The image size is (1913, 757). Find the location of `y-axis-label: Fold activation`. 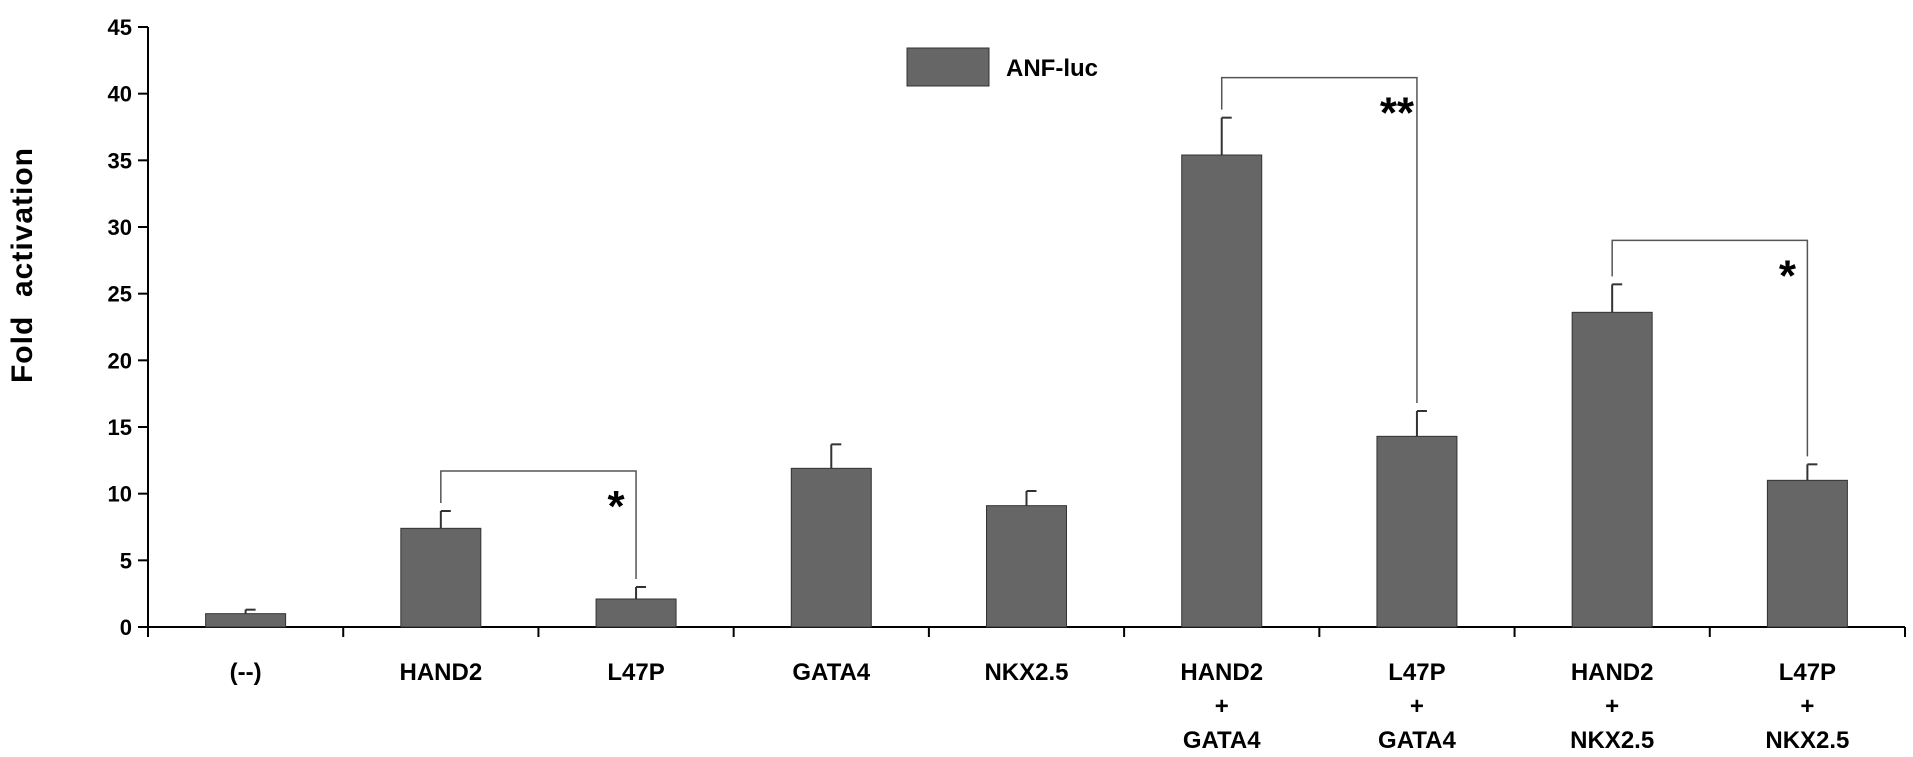

y-axis-label: Fold activation is located at coordinates (22, 265).